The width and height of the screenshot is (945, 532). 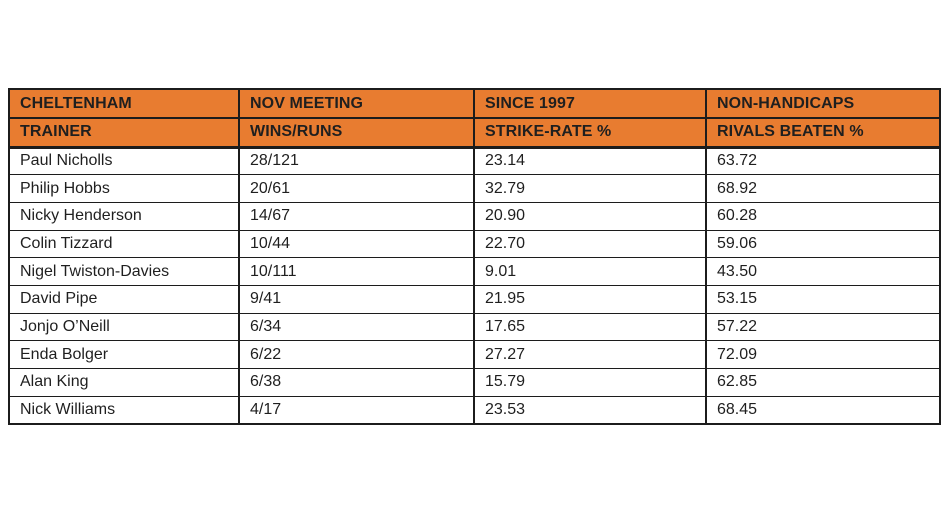 I want to click on cell-rivals-beaten: 68.92, so click(x=823, y=188).